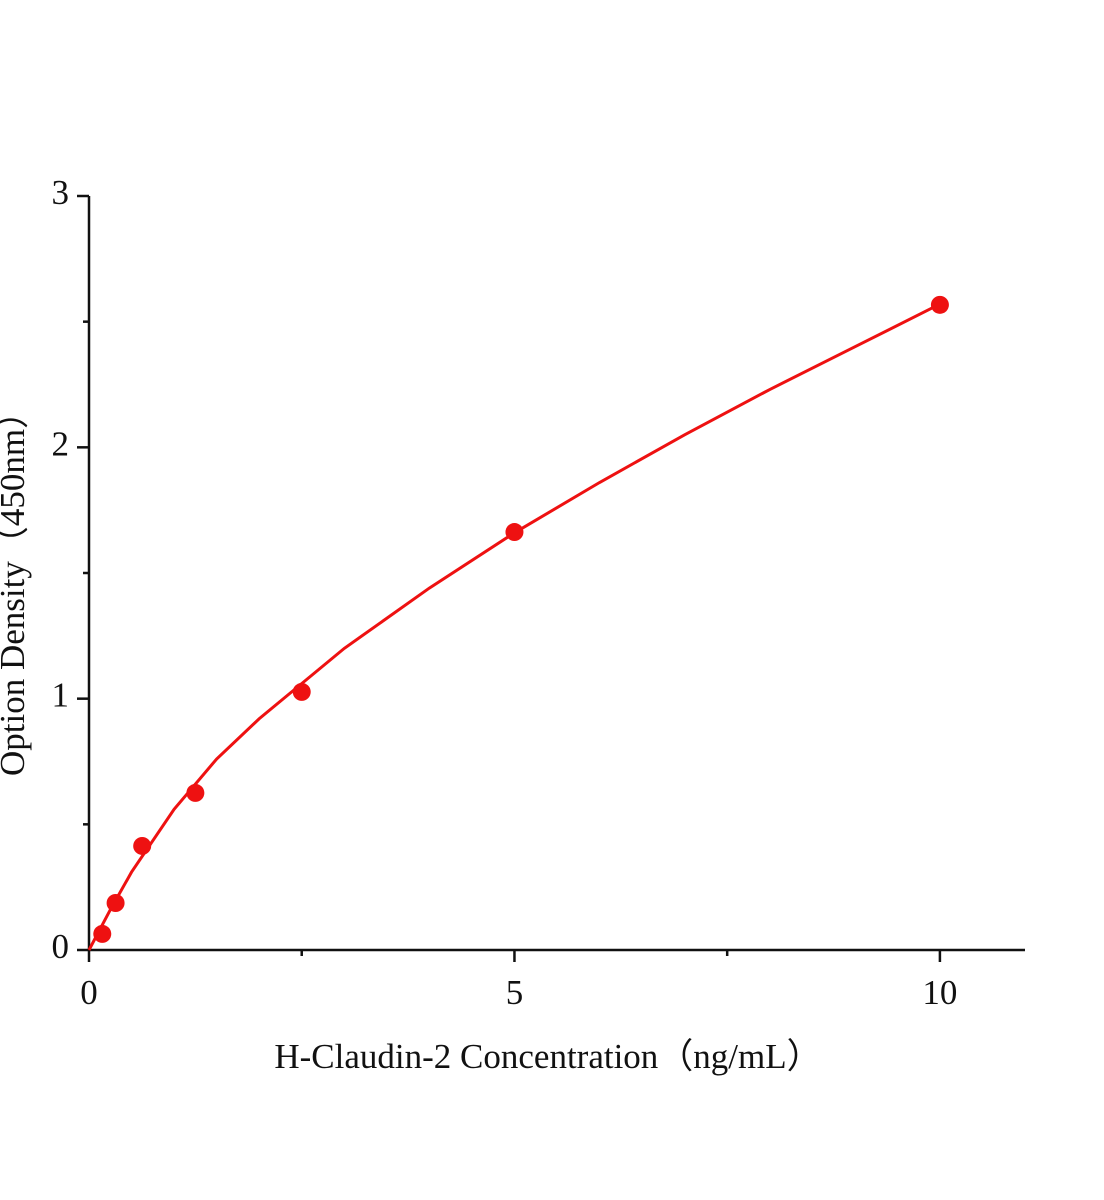  Describe the element at coordinates (89, 992) in the screenshot. I see `x-tick-label: 0` at that location.